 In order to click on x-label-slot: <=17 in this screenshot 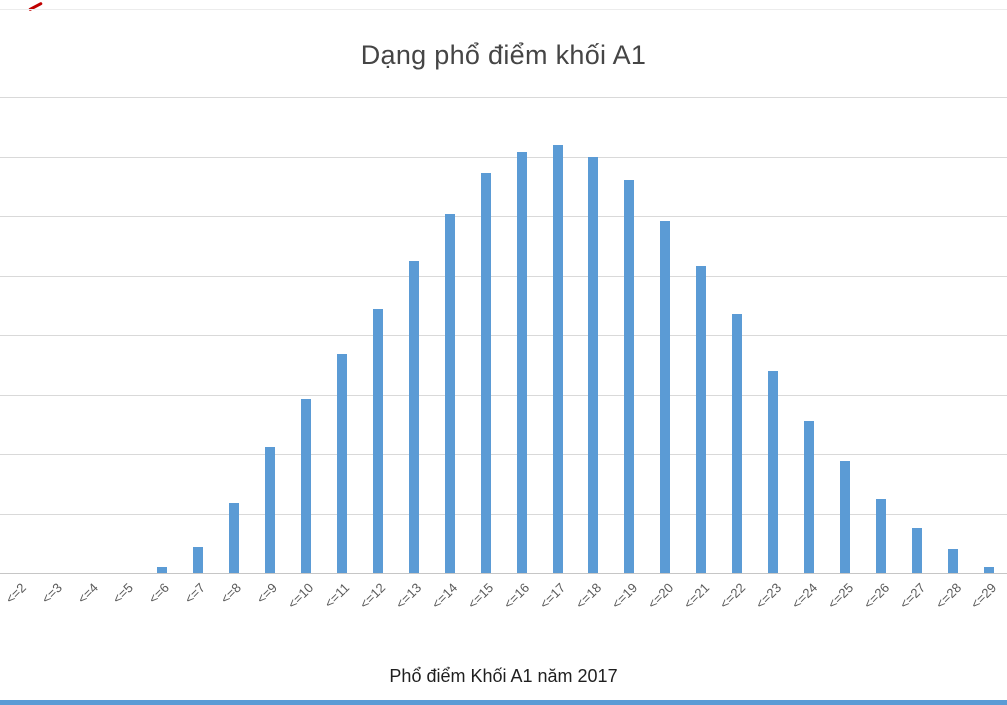, I will do `click(556, 609)`.